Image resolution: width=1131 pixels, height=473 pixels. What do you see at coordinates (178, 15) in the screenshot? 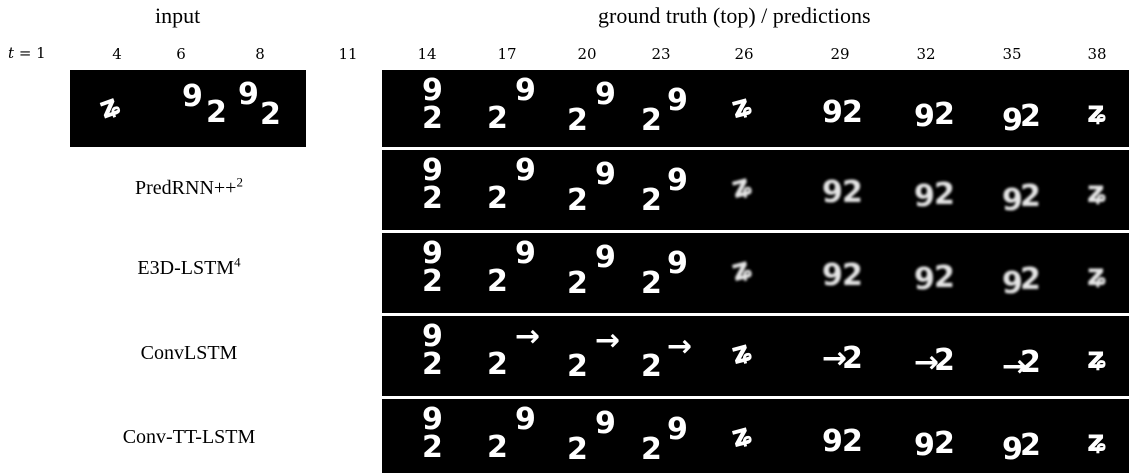
I see `input-header: input` at bounding box center [178, 15].